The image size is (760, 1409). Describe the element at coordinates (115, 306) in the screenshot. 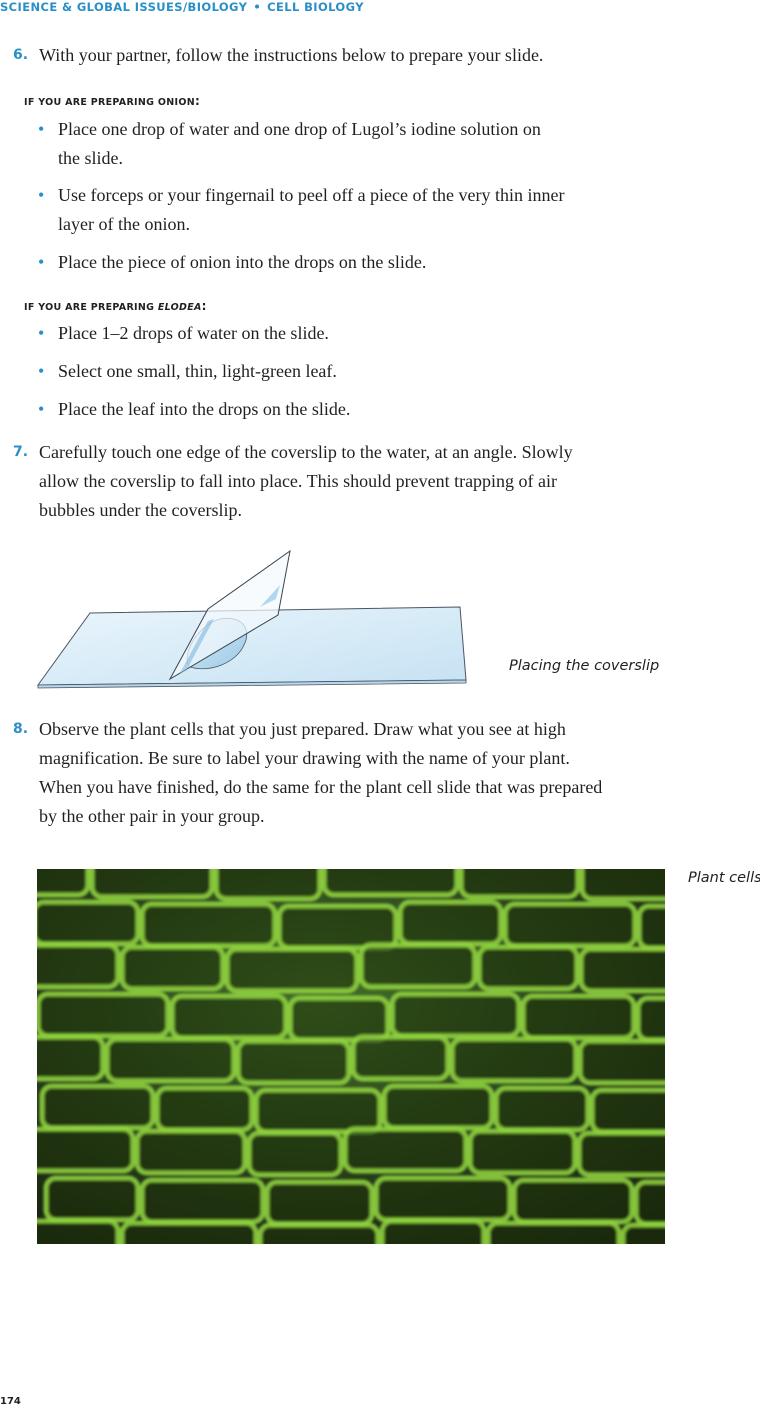

I see `elodea-heading: IF YOU ARE PREPARING ELODEA:` at that location.